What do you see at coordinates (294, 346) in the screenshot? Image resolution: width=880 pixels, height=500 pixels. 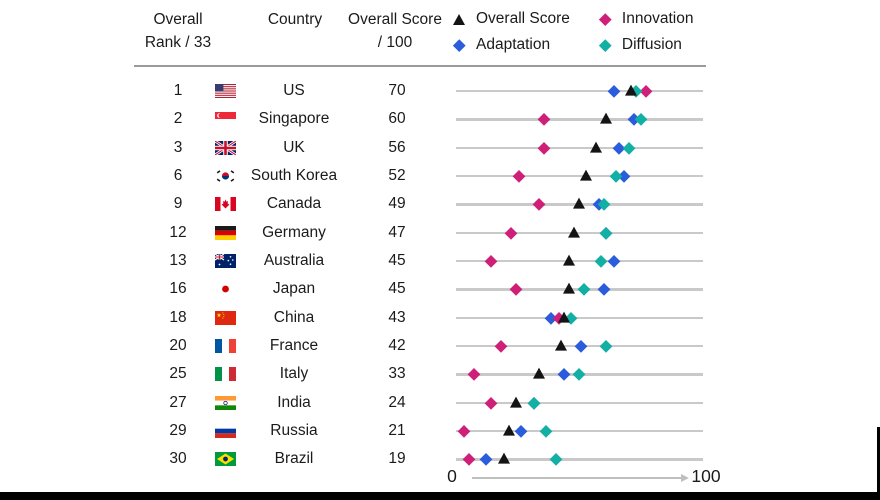 I see `country-name: France` at bounding box center [294, 346].